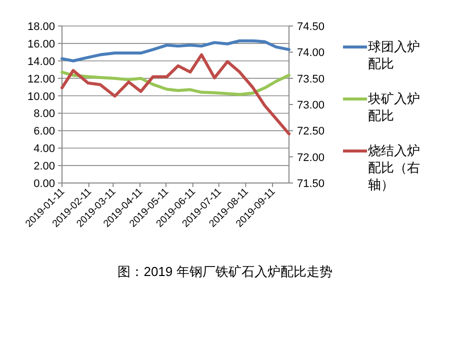 This screenshot has height=337, width=450. What do you see at coordinates (311, 27) in the screenshot?
I see `y2-tick-label: 74.50` at bounding box center [311, 27].